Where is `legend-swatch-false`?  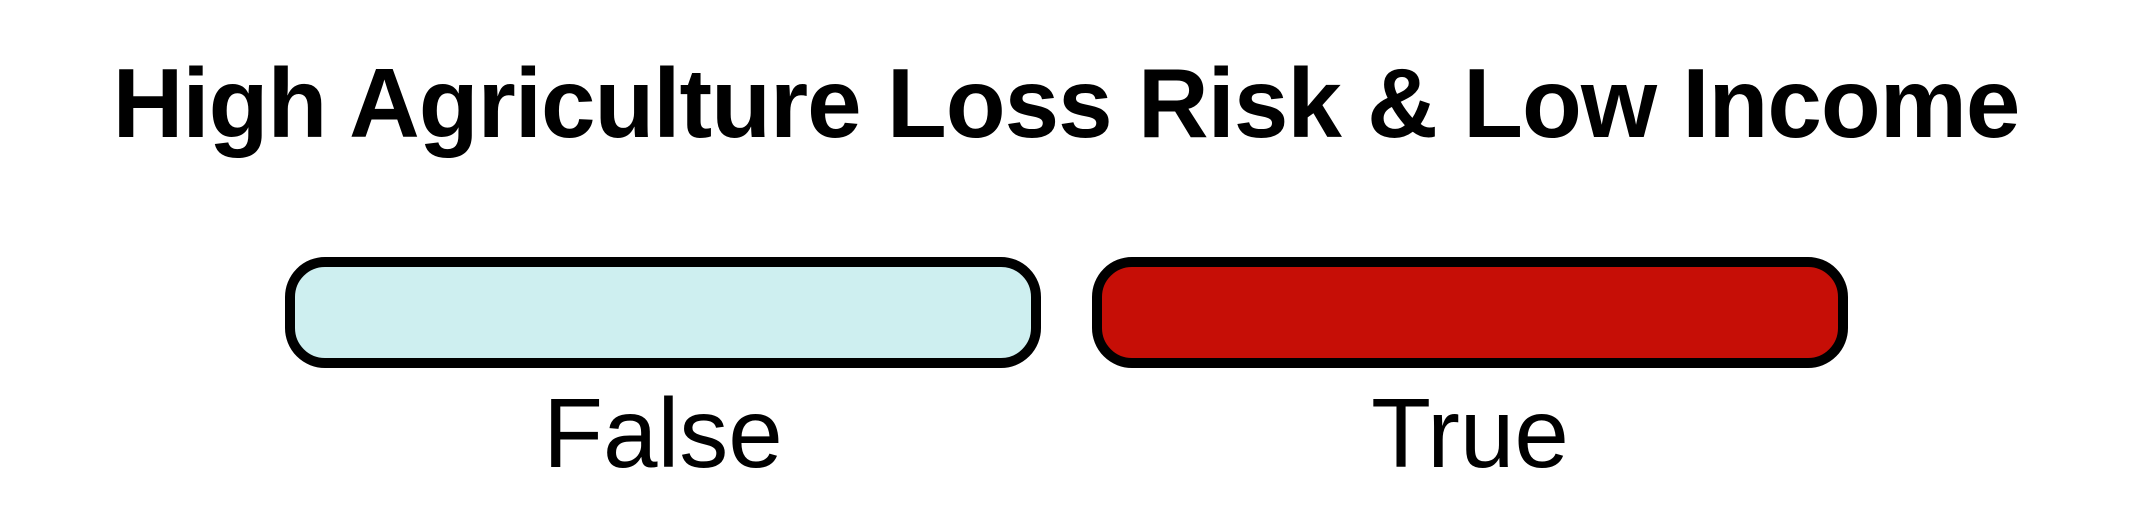
legend-swatch-false is located at coordinates (663, 312).